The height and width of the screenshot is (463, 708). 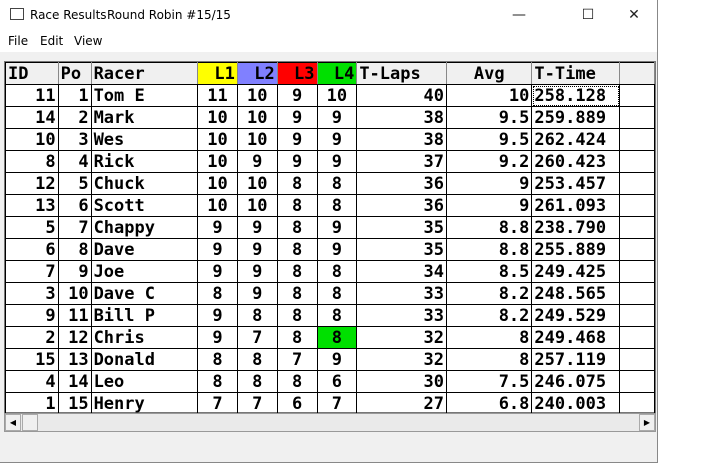 I want to click on header-l1: L1, so click(x=217, y=73).